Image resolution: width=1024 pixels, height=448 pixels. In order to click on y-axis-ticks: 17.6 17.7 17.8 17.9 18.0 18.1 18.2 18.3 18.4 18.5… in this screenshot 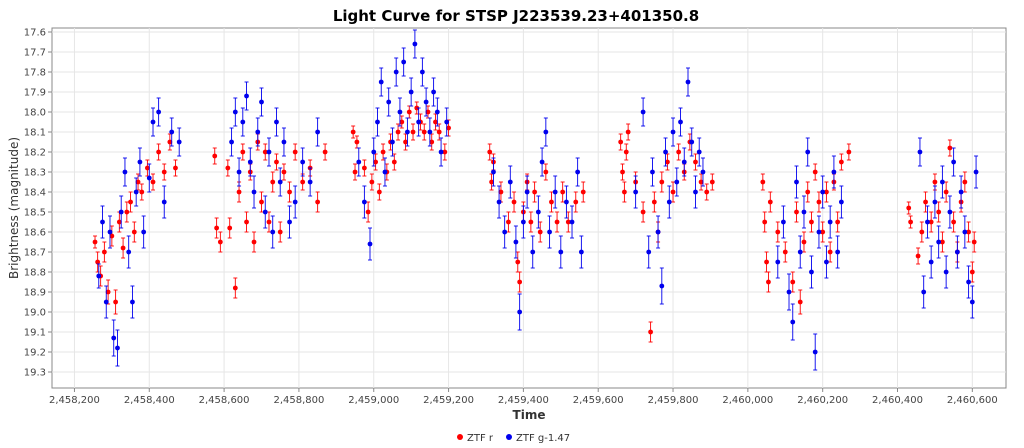, I will do `click(38, 203)`.